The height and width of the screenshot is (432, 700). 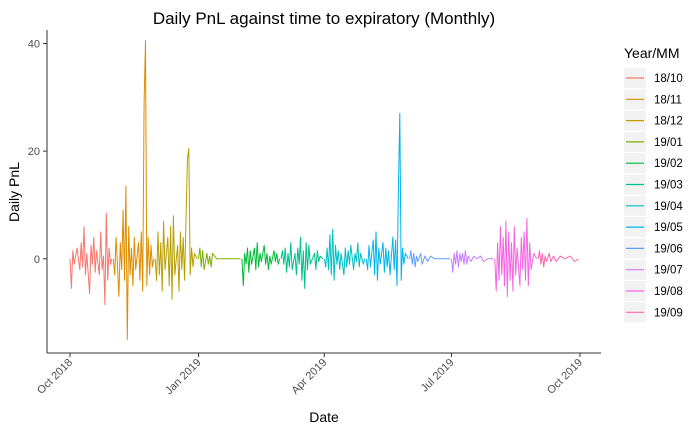 What do you see at coordinates (668, 249) in the screenshot?
I see `legend-label: 19/06` at bounding box center [668, 249].